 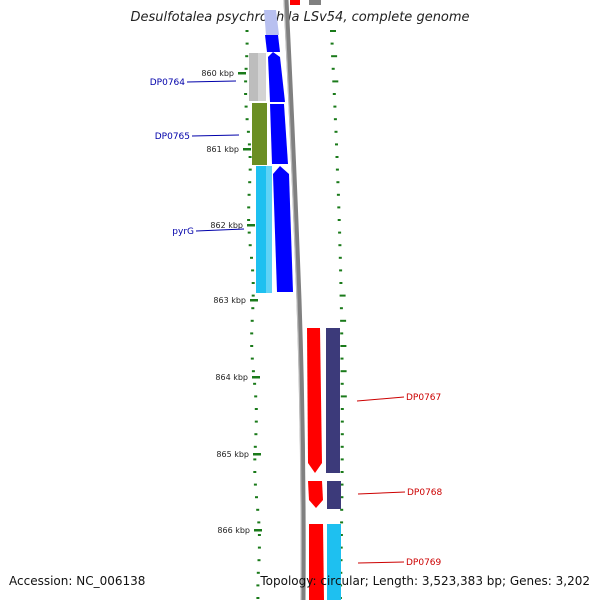 I want to click on tick-label: 865 kbp, so click(x=232, y=454).